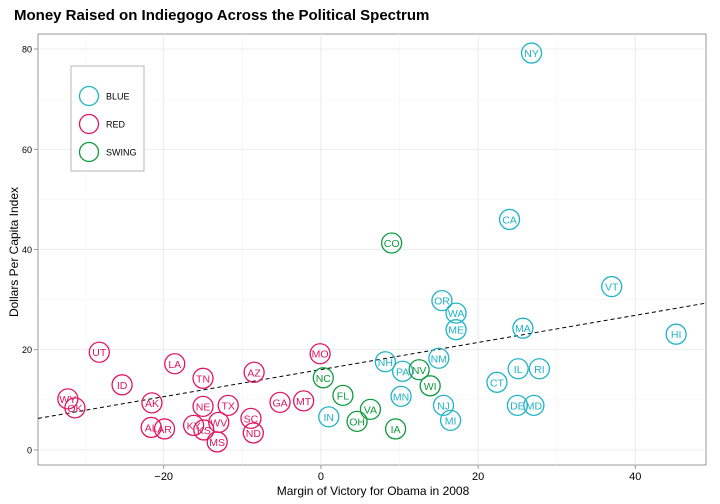 This screenshot has width=720, height=504. I want to click on data-point-ma, so click(523, 328).